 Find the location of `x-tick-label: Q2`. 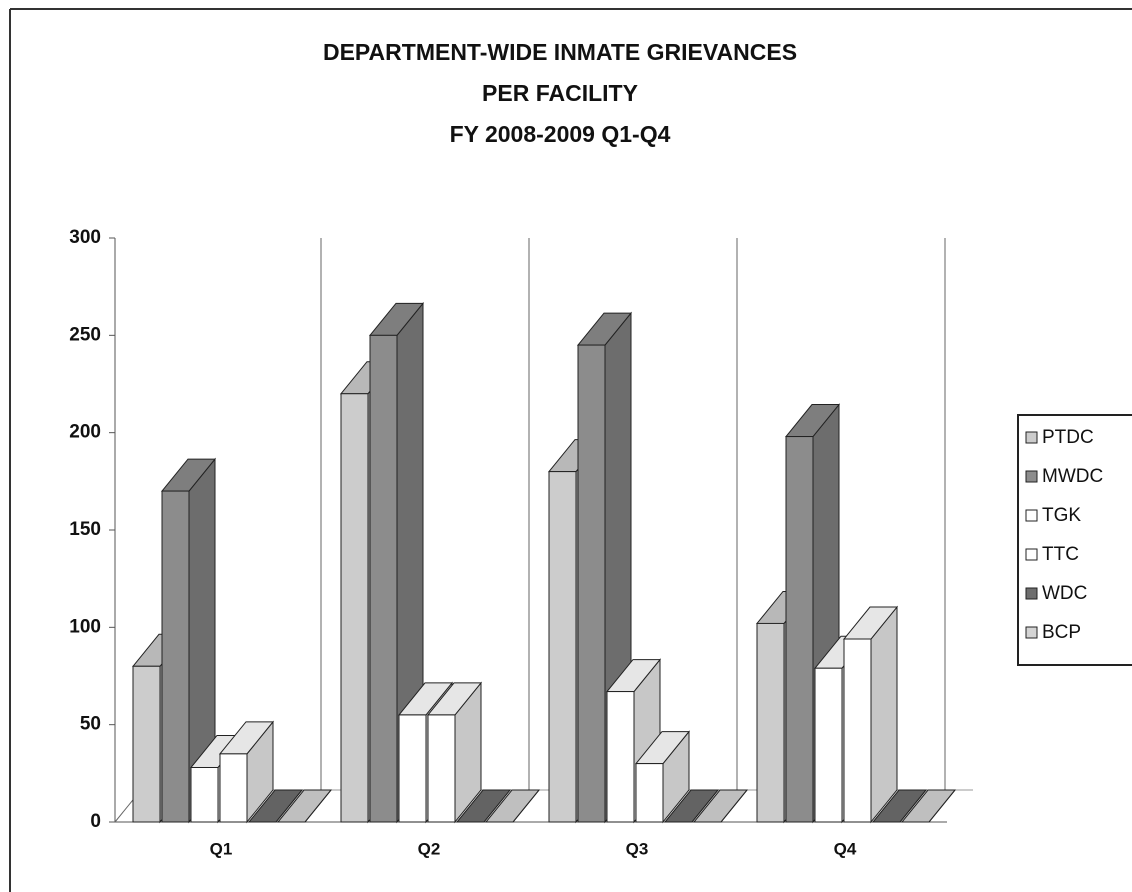

x-tick-label: Q2 is located at coordinates (429, 848).